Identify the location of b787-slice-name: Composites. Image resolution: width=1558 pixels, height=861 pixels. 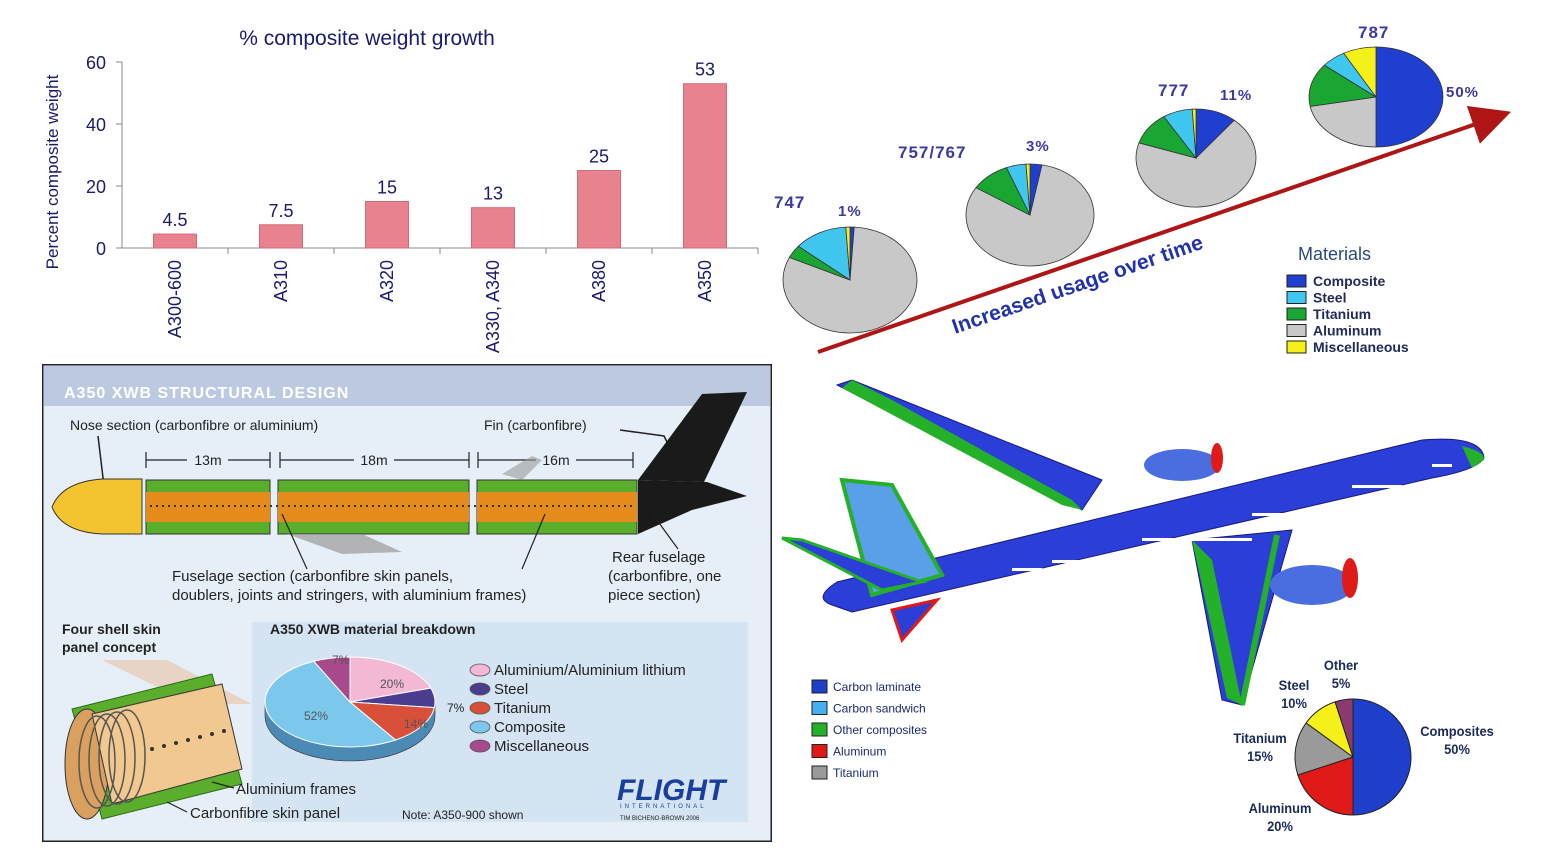
(1457, 732).